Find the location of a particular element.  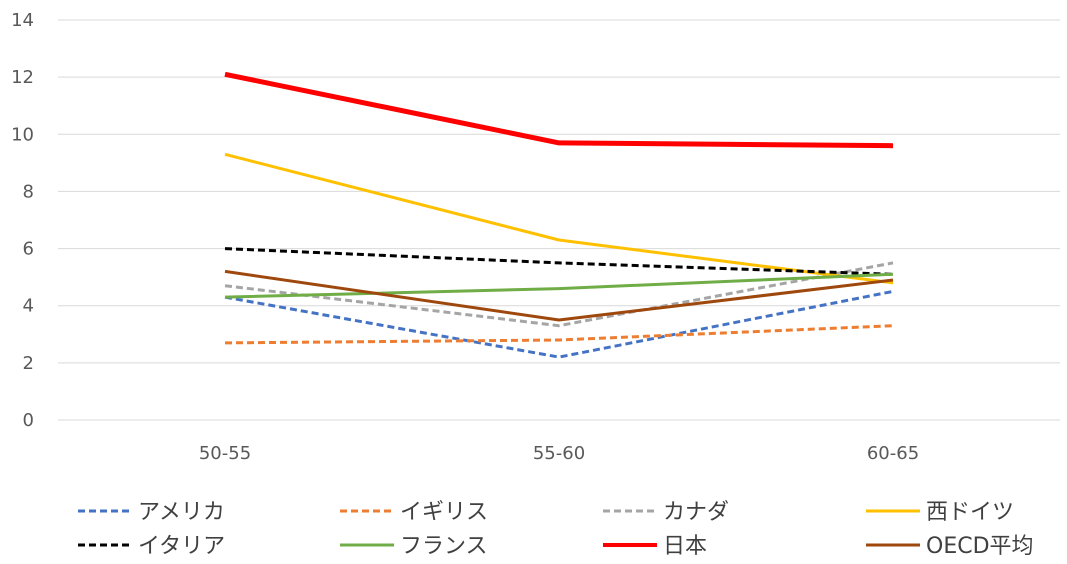

legend-label: カナダ is located at coordinates (696, 512).